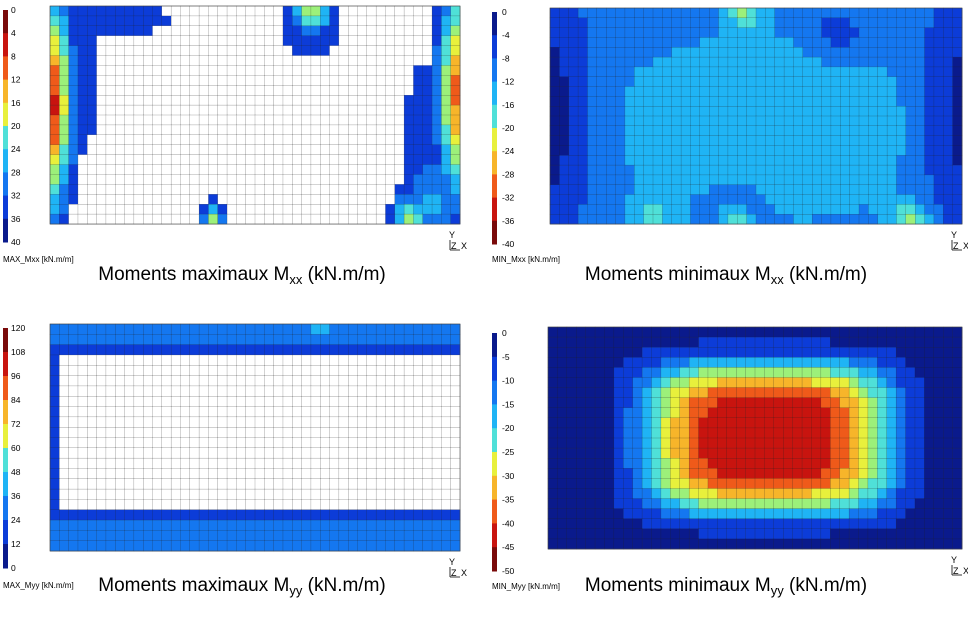  Describe the element at coordinates (508, 151) in the screenshot. I see `colorbar-tick-label: -24` at that location.